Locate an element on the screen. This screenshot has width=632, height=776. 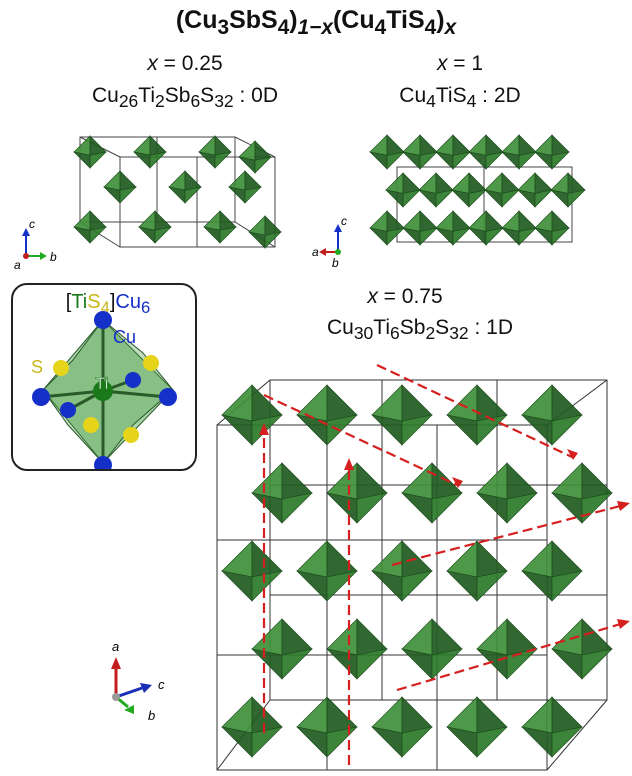
ti-atom is located at coordinates (103, 391).